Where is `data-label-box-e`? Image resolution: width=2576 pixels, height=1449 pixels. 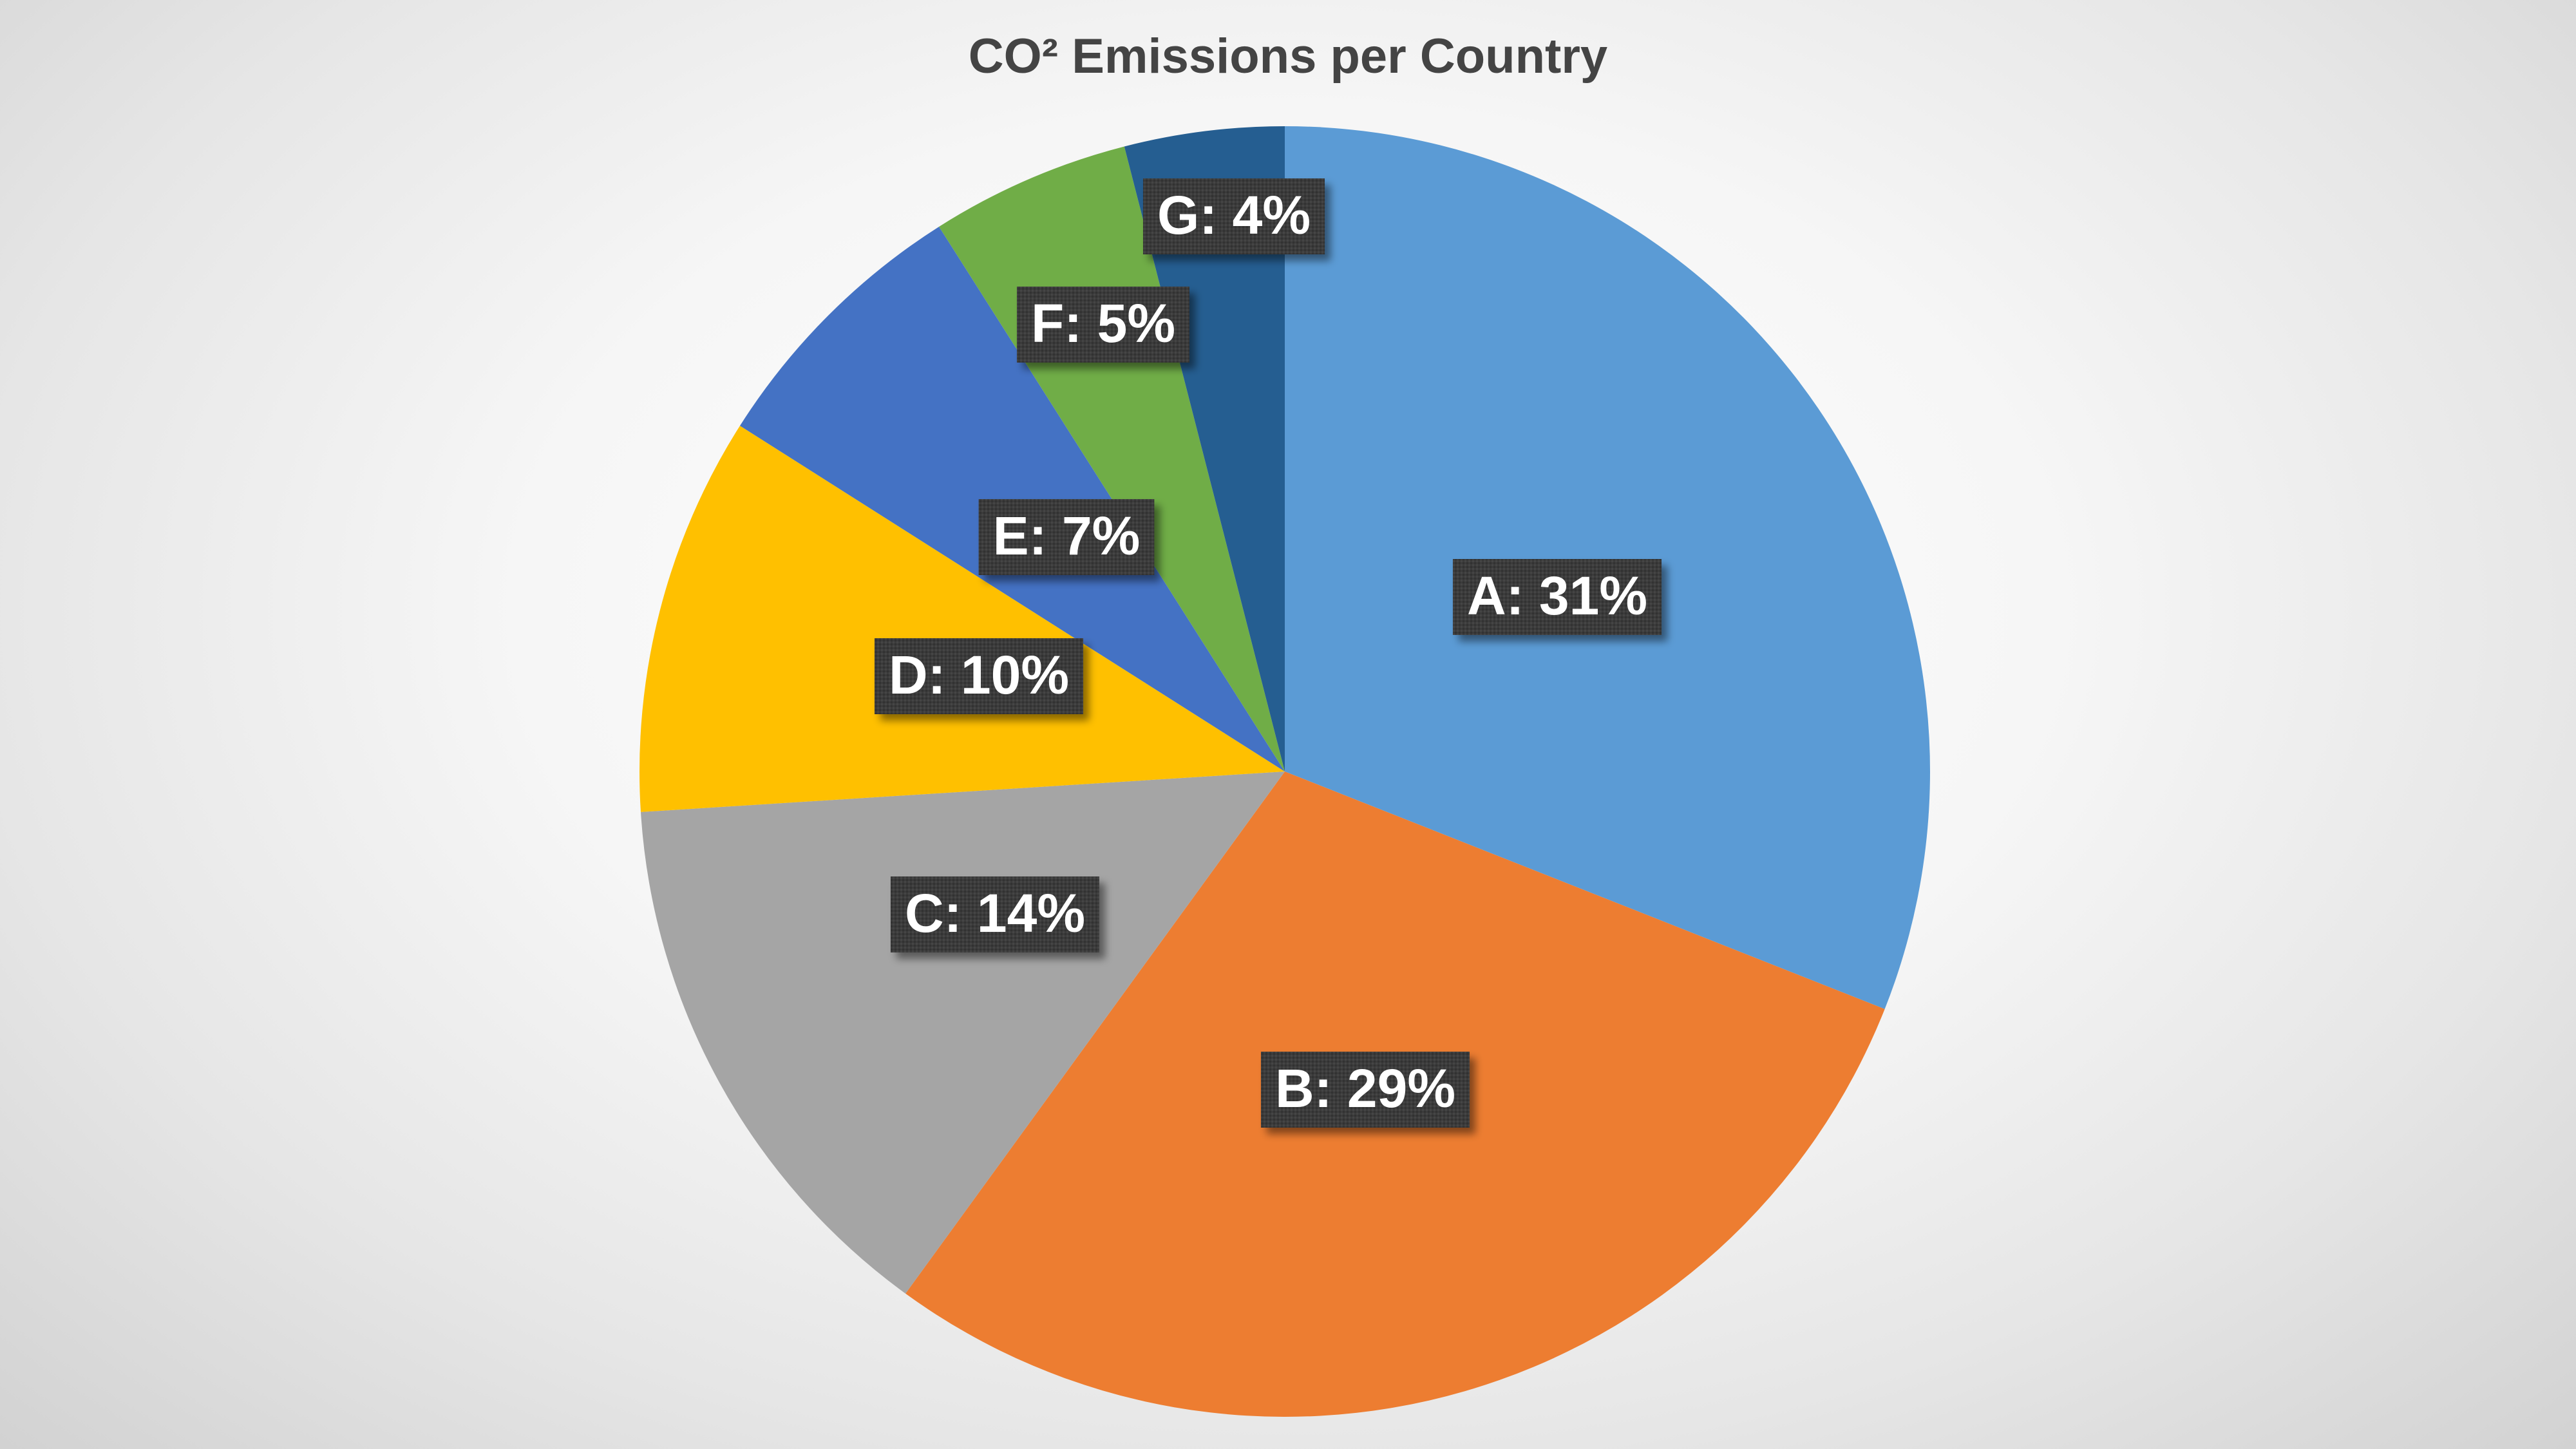 data-label-box-e is located at coordinates (1066, 537).